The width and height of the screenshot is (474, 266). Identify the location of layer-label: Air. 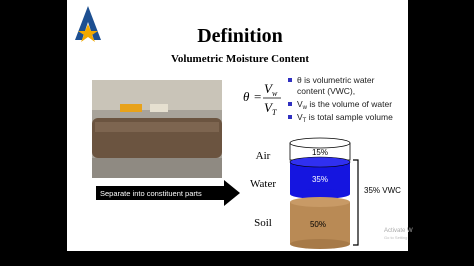
(263, 156).